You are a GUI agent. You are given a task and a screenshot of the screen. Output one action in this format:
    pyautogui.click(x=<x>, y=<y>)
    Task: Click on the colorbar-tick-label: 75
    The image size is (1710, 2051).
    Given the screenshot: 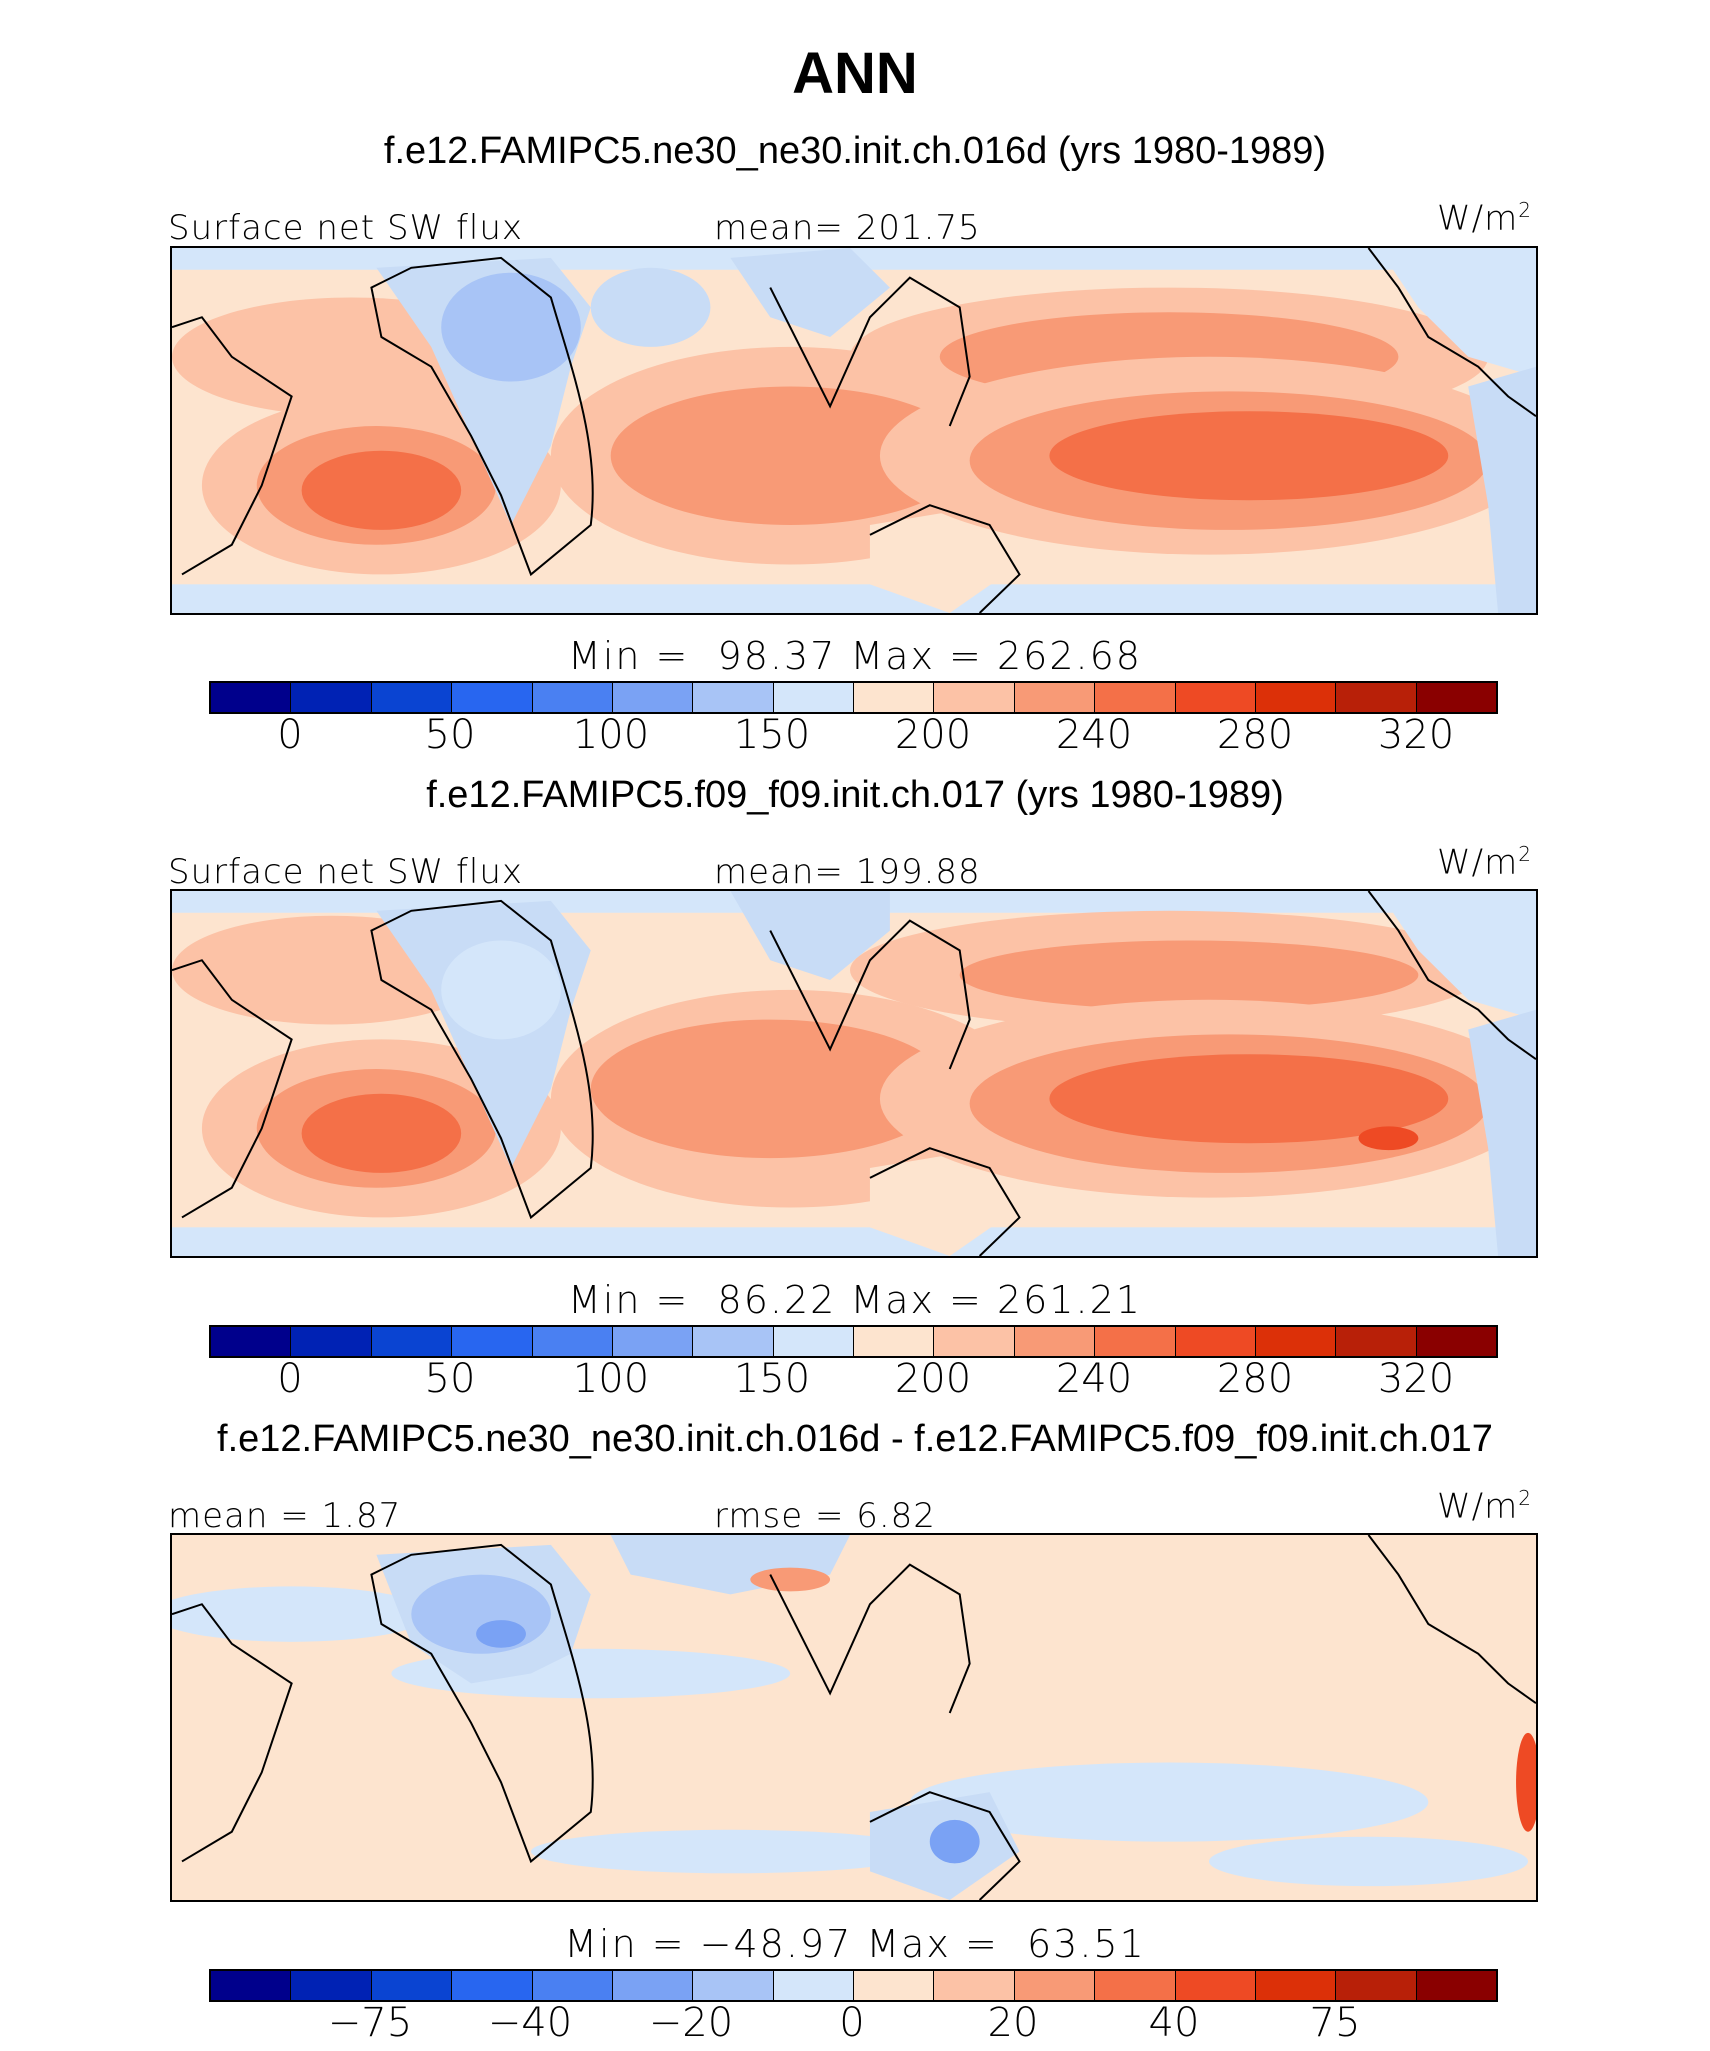 What is the action you would take?
    pyautogui.click(x=1335, y=2023)
    